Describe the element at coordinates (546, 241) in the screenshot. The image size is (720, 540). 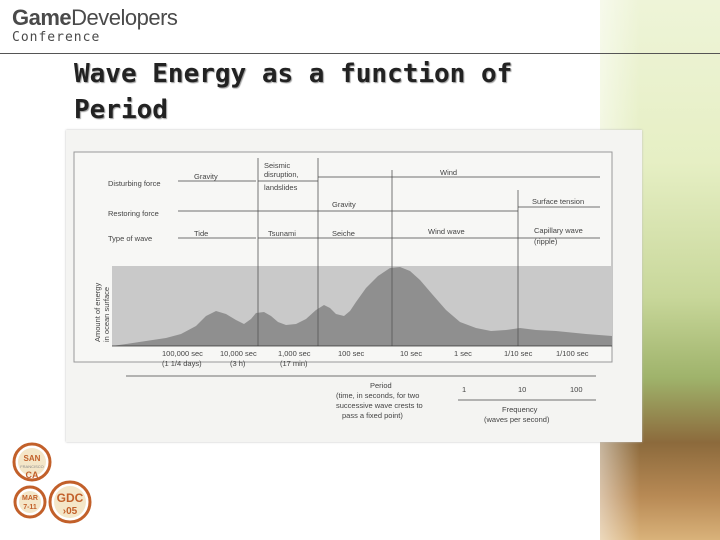
I see `wave-type-capillary-2: (ripple)` at that location.